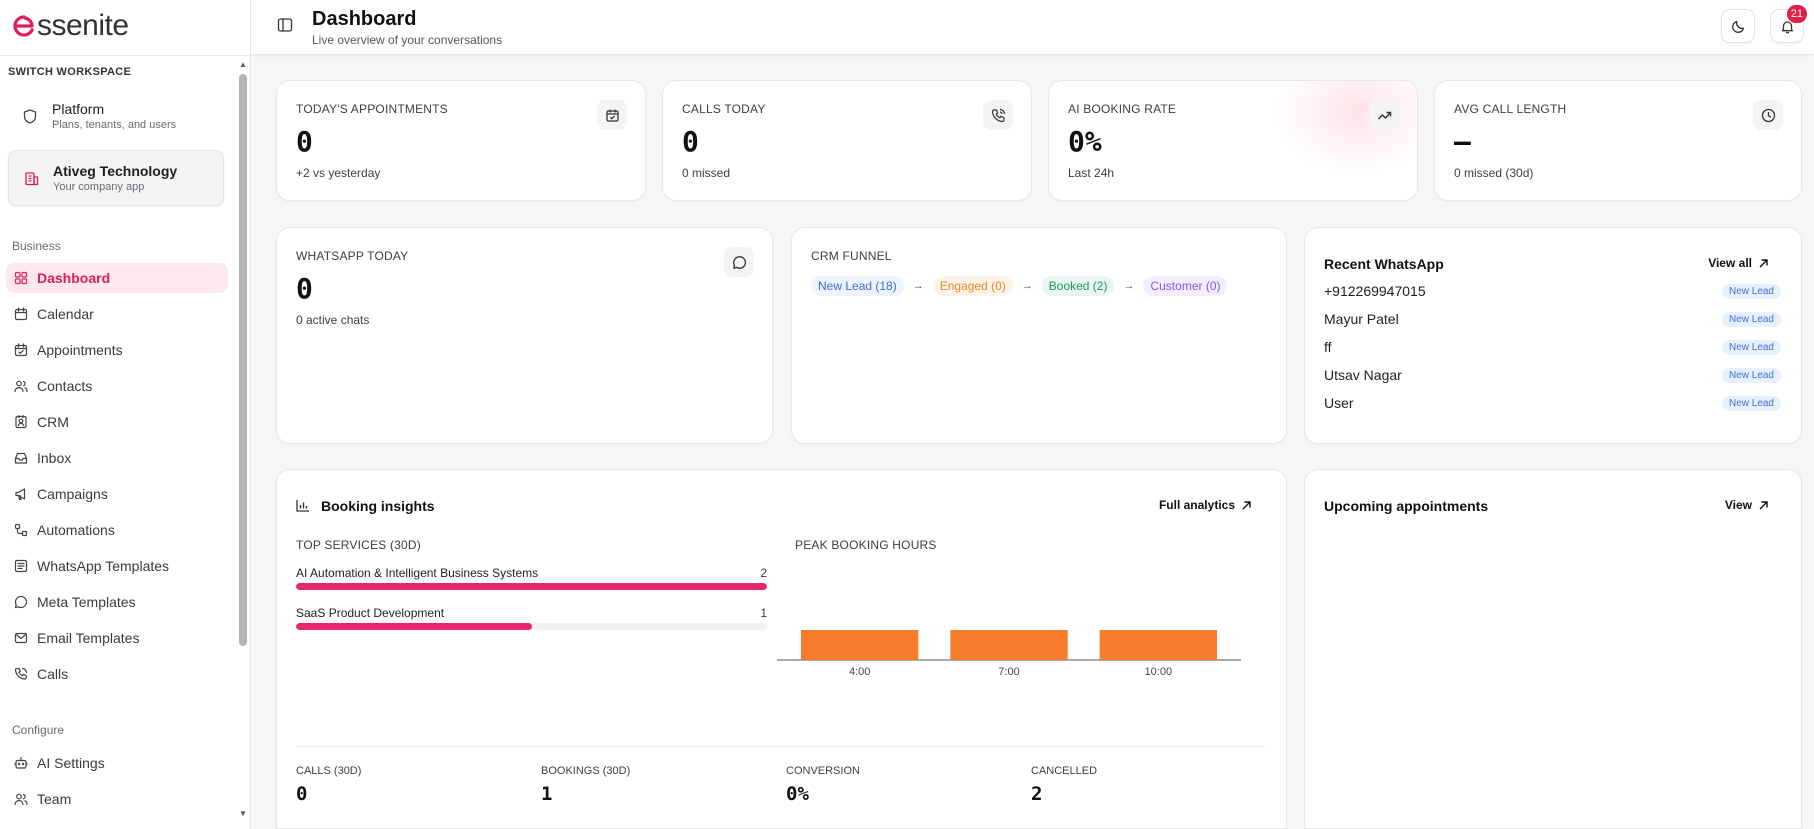 This screenshot has width=1814, height=829. What do you see at coordinates (1494, 173) in the screenshot?
I see `stat-sub: 0 missed (30d)` at bounding box center [1494, 173].